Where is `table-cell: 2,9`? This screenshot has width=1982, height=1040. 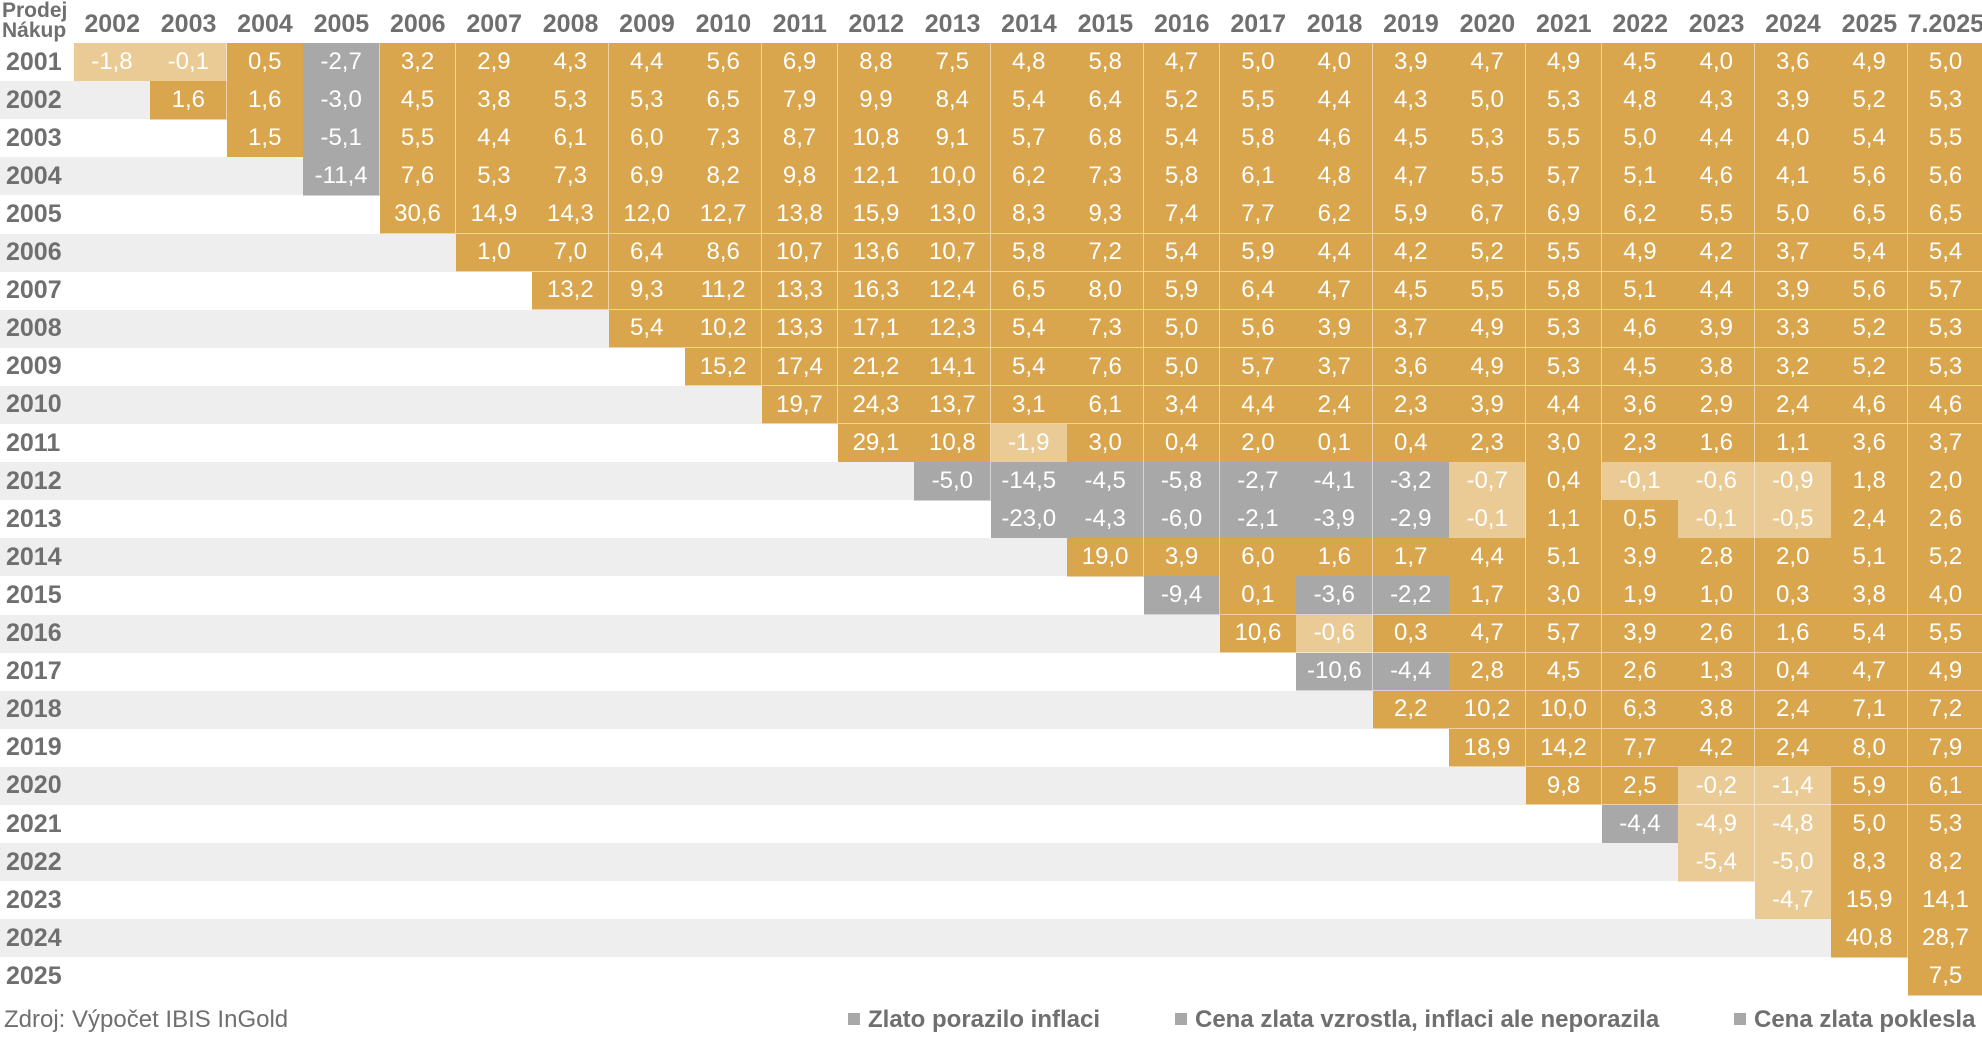
table-cell: 2,9 is located at coordinates (494, 62).